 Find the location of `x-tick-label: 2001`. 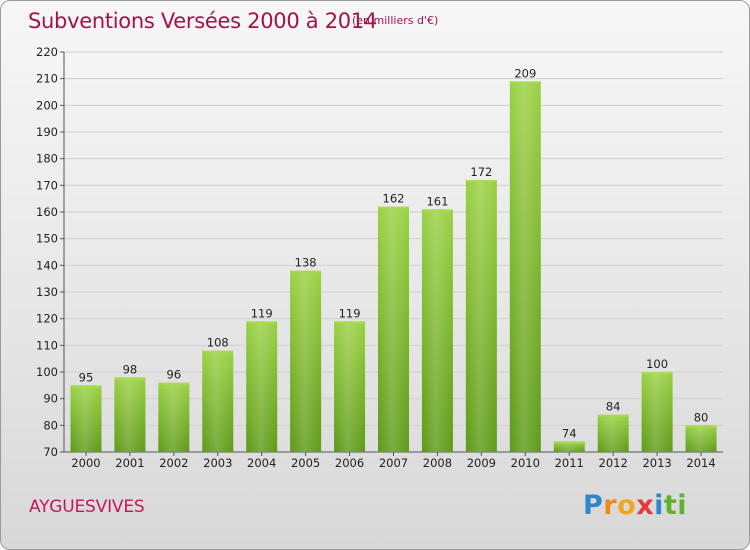

x-tick-label: 2001 is located at coordinates (129, 463).